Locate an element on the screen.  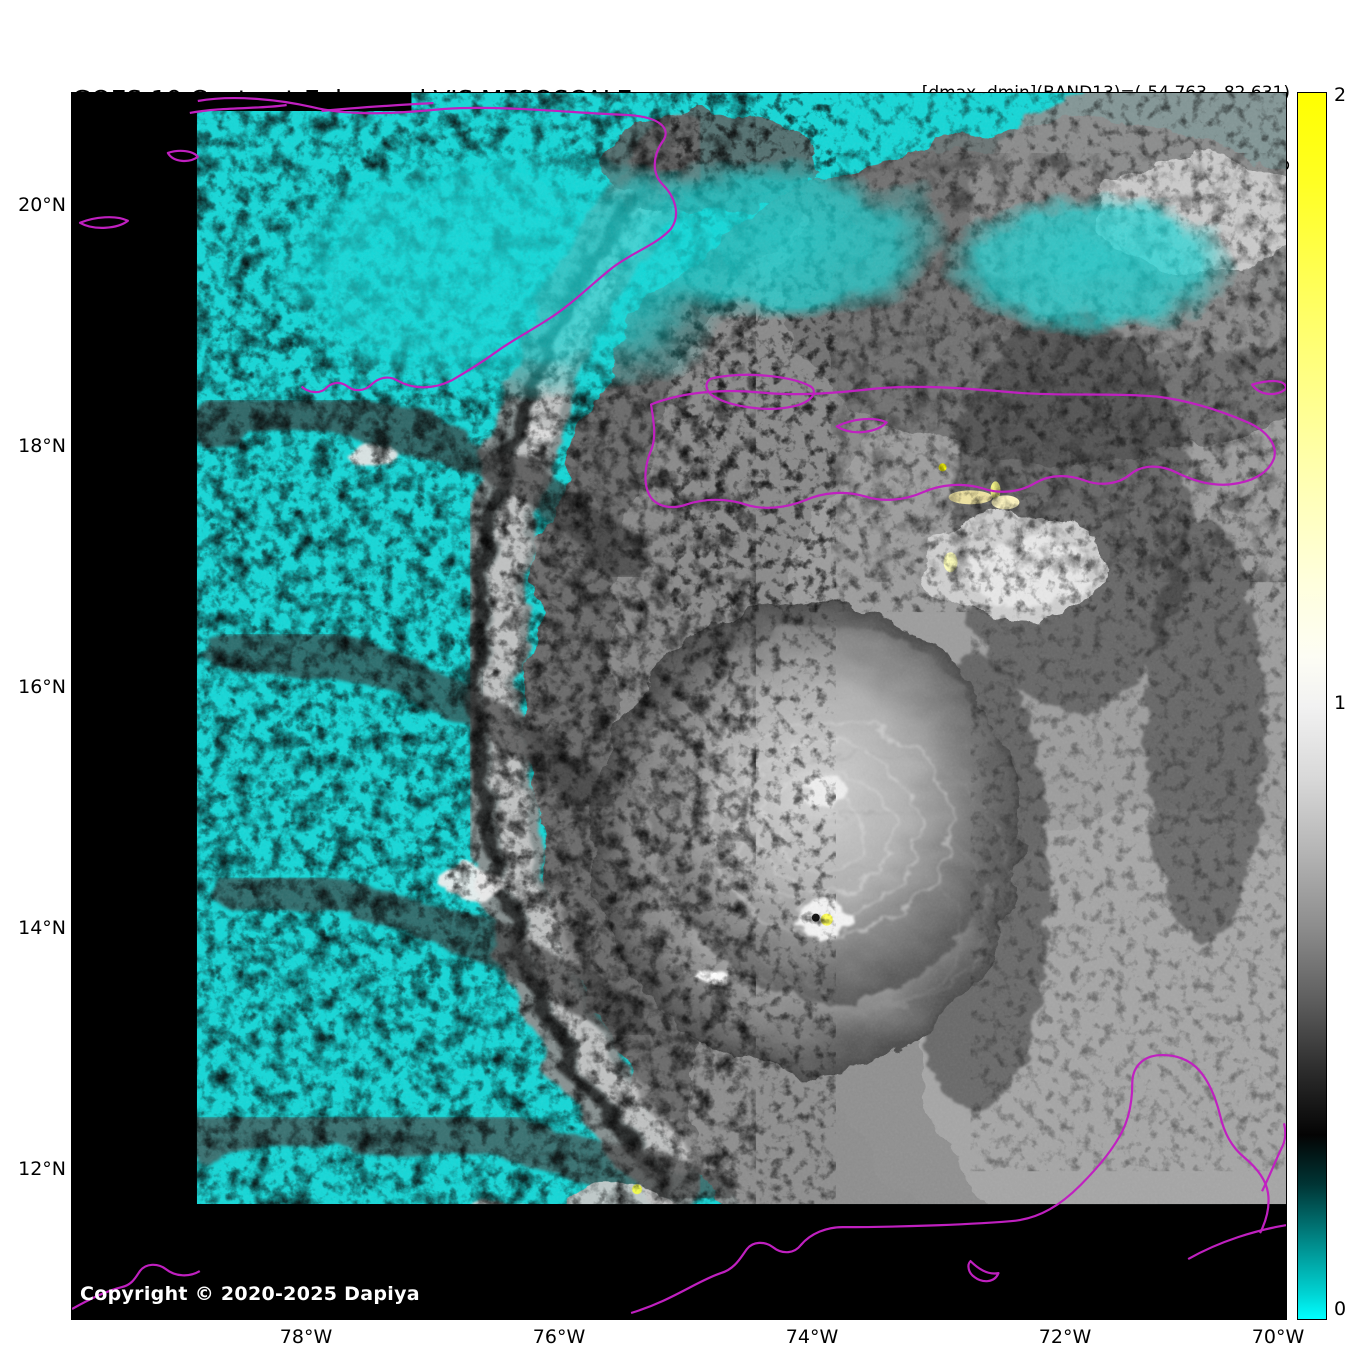
x-tick-label-72W: 72°W is located at coordinates (1065, 1337).